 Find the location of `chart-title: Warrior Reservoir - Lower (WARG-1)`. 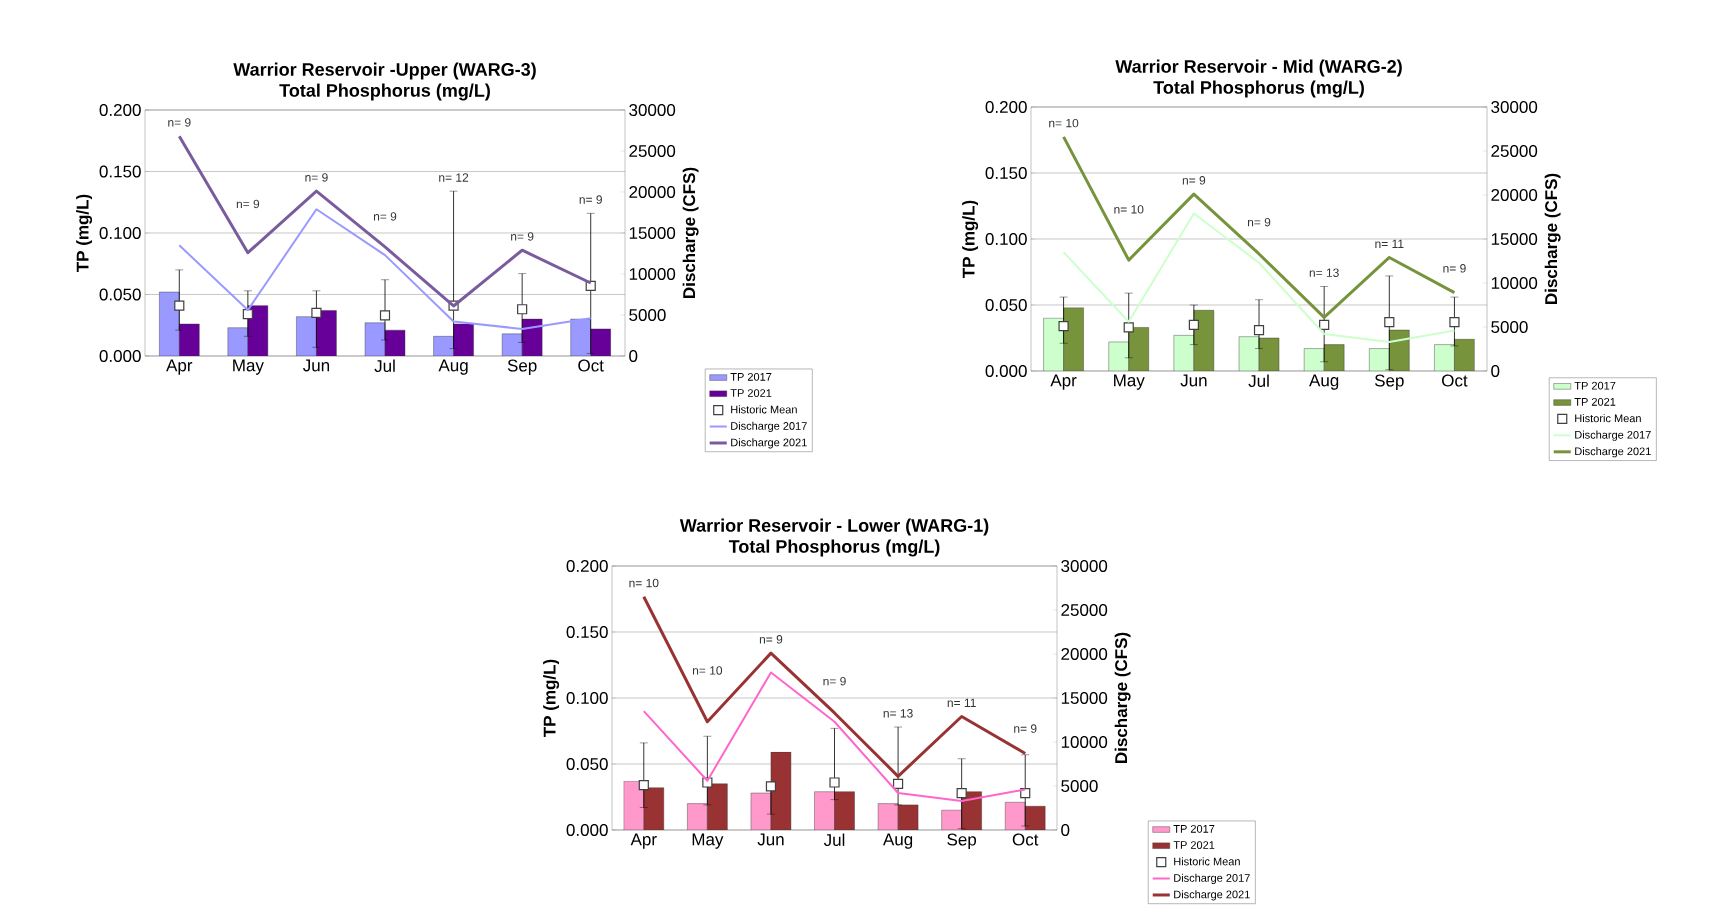

chart-title: Warrior Reservoir - Lower (WARG-1) is located at coordinates (834, 527).